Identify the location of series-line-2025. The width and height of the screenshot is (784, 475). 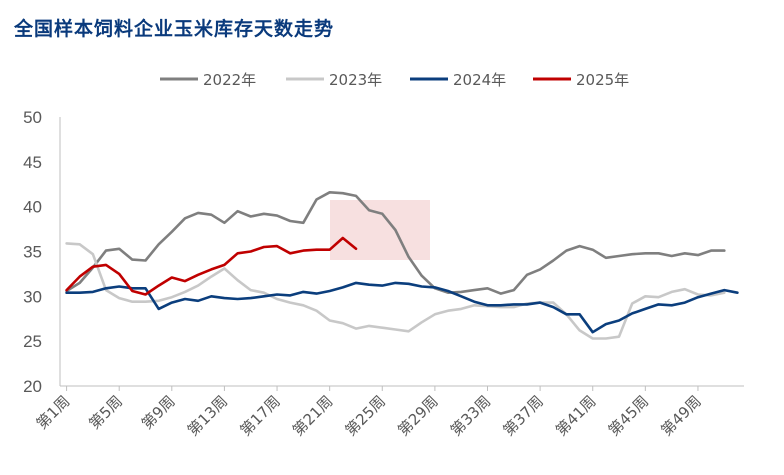
(211, 266).